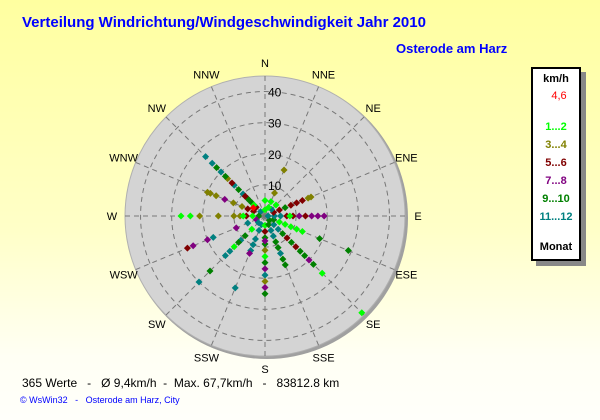 This screenshot has height=420, width=600. What do you see at coordinates (157, 325) in the screenshot?
I see `direction-label-sw: SW` at bounding box center [157, 325].